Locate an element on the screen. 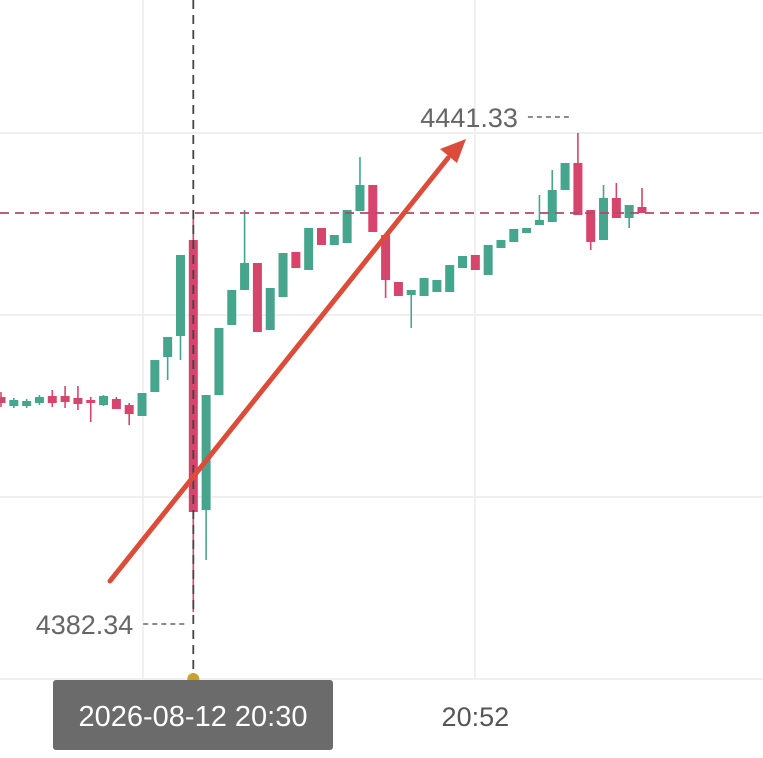 This screenshot has height=758, width=763. x-tick-label: 20:52 is located at coordinates (476, 717).